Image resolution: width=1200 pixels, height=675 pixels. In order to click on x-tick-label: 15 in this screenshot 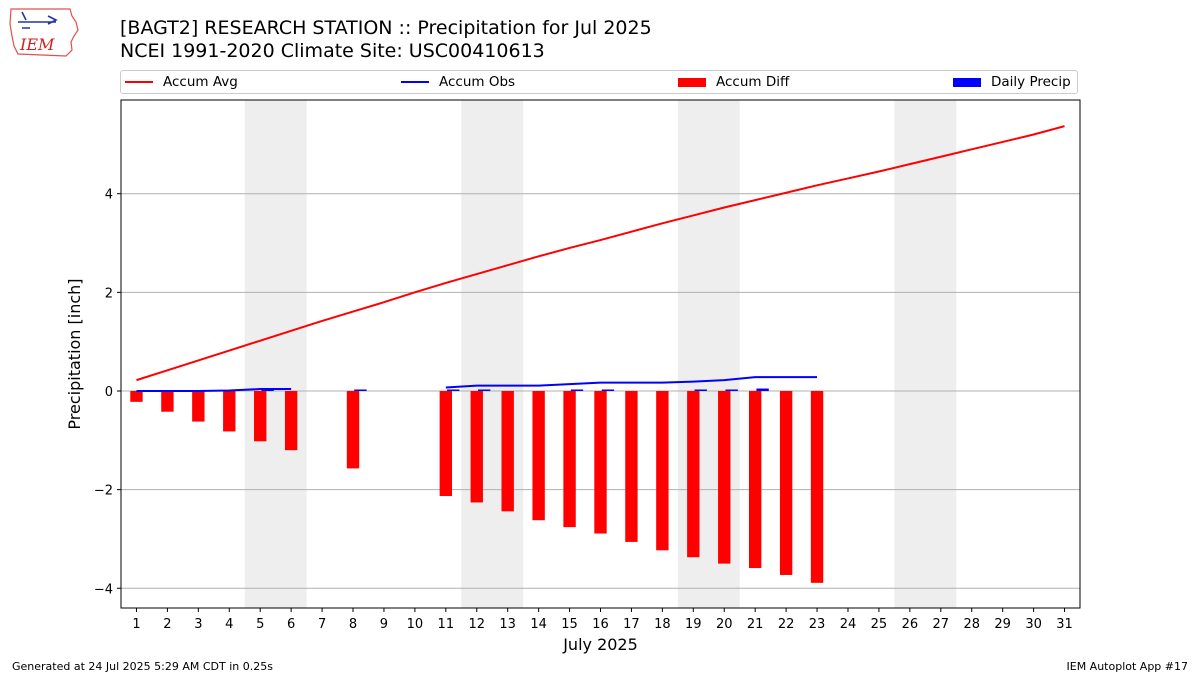, I will do `click(569, 624)`.